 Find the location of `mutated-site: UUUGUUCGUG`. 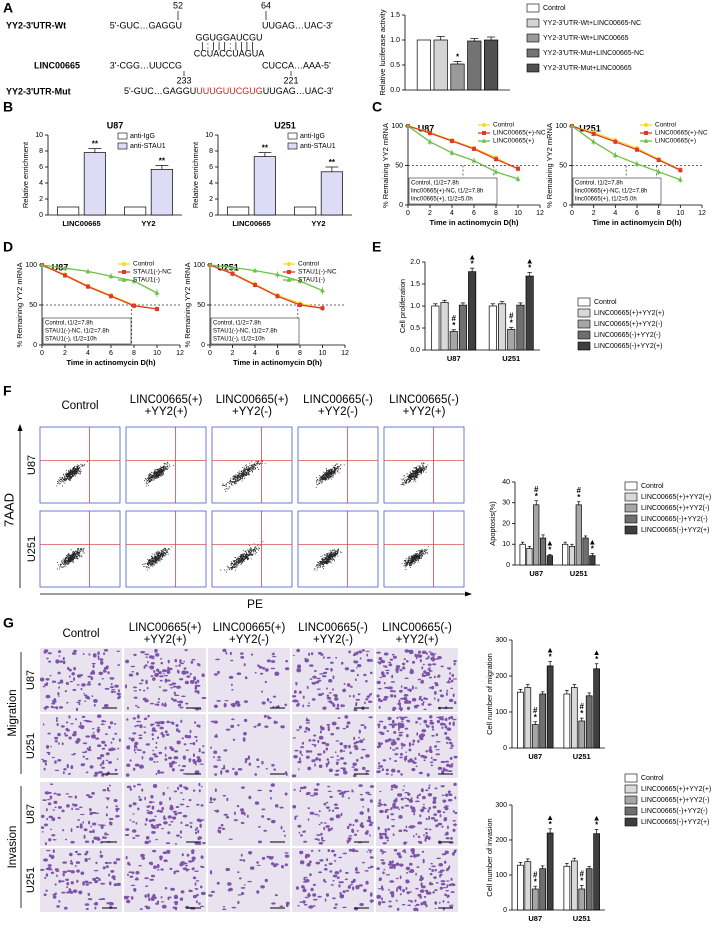

mutated-site: UUUGUUCGUG is located at coordinates (229, 91).